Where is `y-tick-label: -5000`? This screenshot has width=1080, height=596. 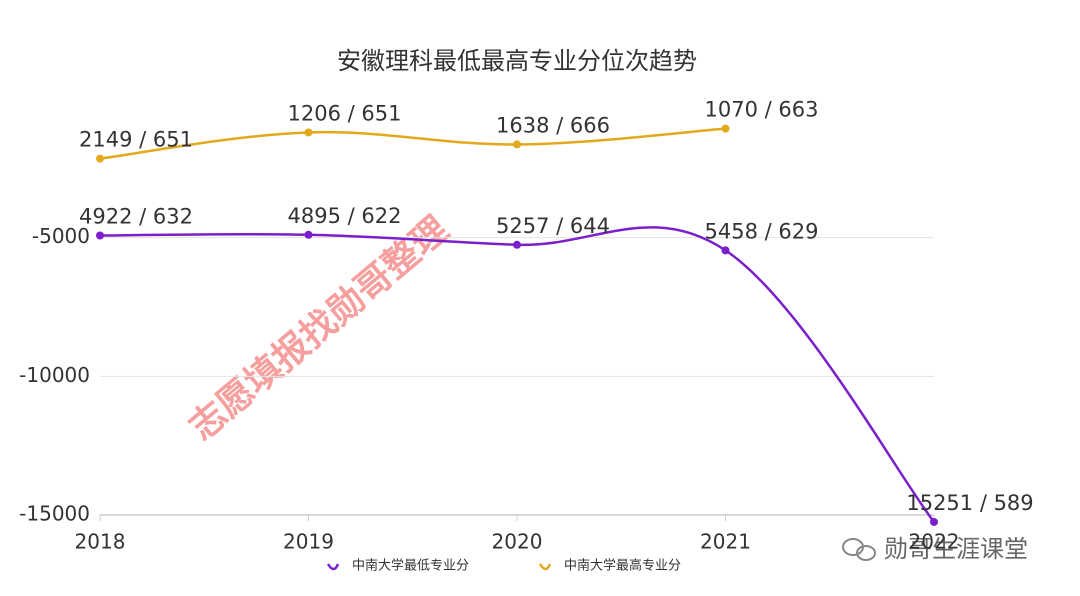 y-tick-label: -5000 is located at coordinates (61, 236).